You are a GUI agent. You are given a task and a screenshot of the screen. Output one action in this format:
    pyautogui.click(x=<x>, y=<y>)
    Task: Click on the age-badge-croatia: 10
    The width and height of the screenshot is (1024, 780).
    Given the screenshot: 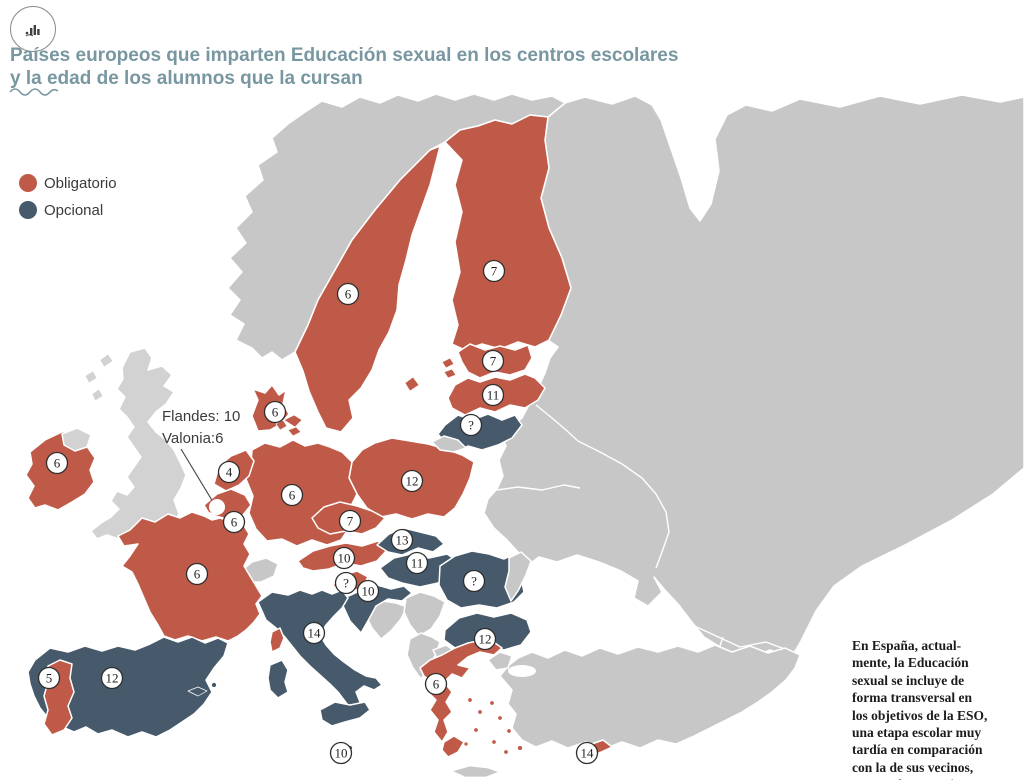 What is the action you would take?
    pyautogui.click(x=368, y=591)
    